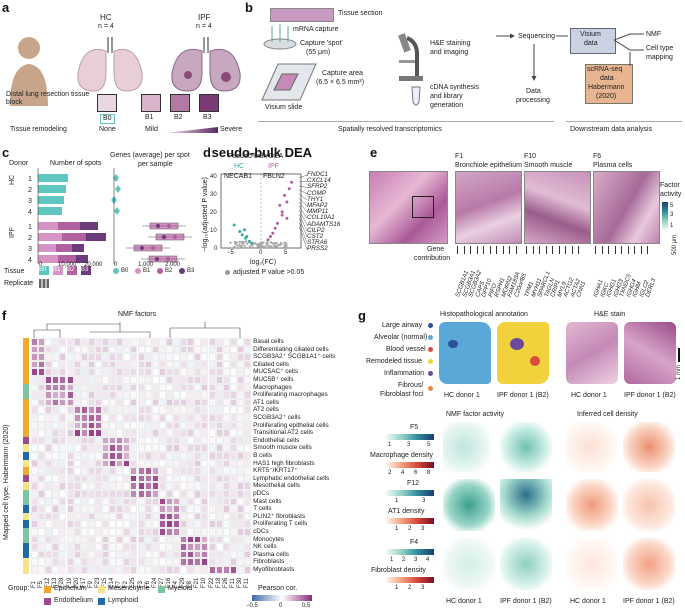 The width and height of the screenshot is (685, 613). Describe the element at coordinates (239, 582) in the screenshot. I see `factor-label: F30` at that location.